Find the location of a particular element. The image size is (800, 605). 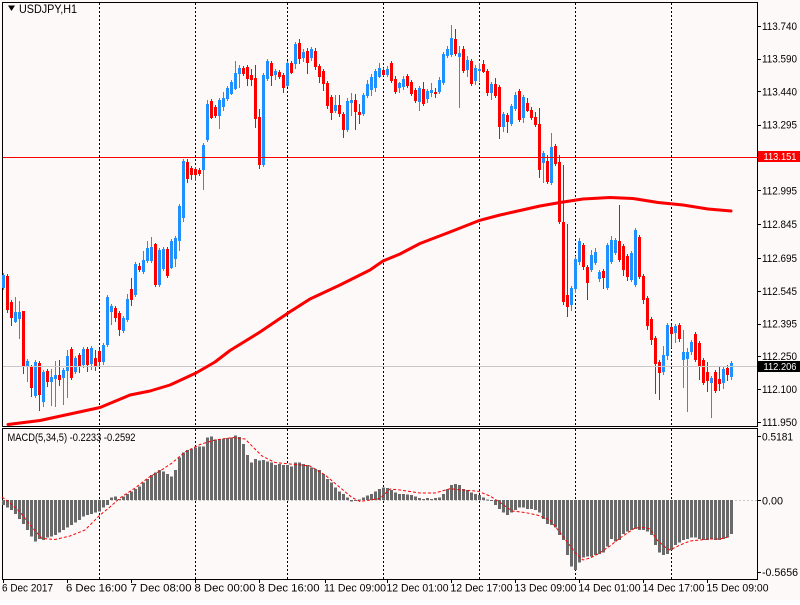

svg-text: 13 Dec 09:00 is located at coordinates (546, 589).